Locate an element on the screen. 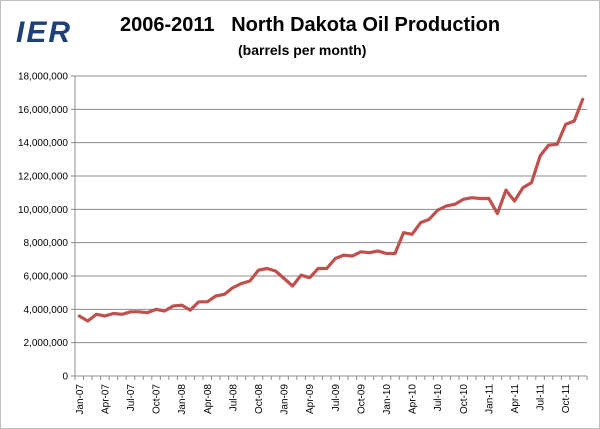 The image size is (600, 429). chart-title: 2006-2011 North Dakota Oil Production is located at coordinates (310, 25).